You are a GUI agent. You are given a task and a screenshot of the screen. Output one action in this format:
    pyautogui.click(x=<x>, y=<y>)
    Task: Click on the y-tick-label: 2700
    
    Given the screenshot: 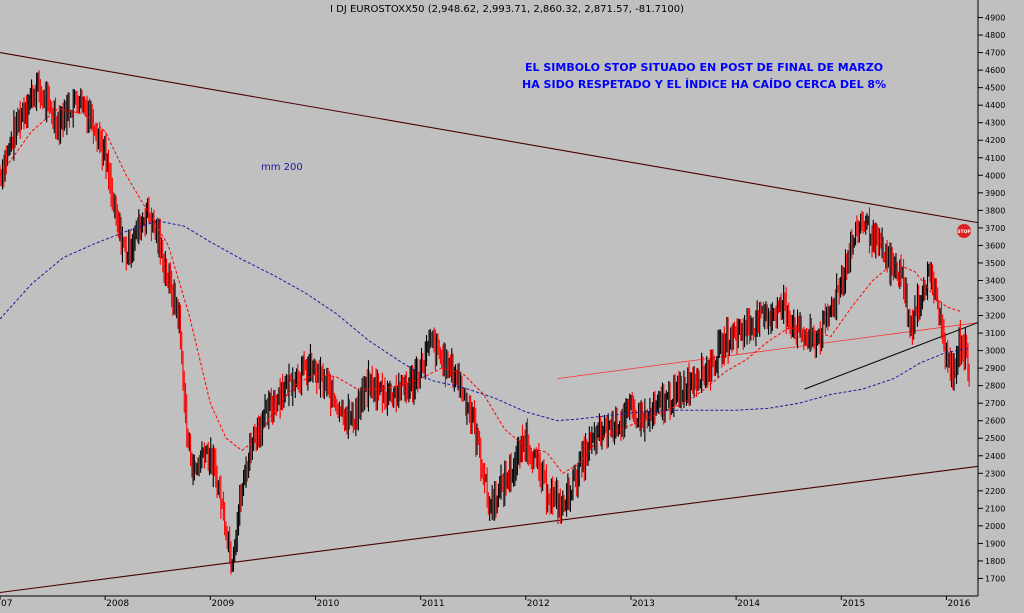 What is the action you would take?
    pyautogui.click(x=995, y=403)
    